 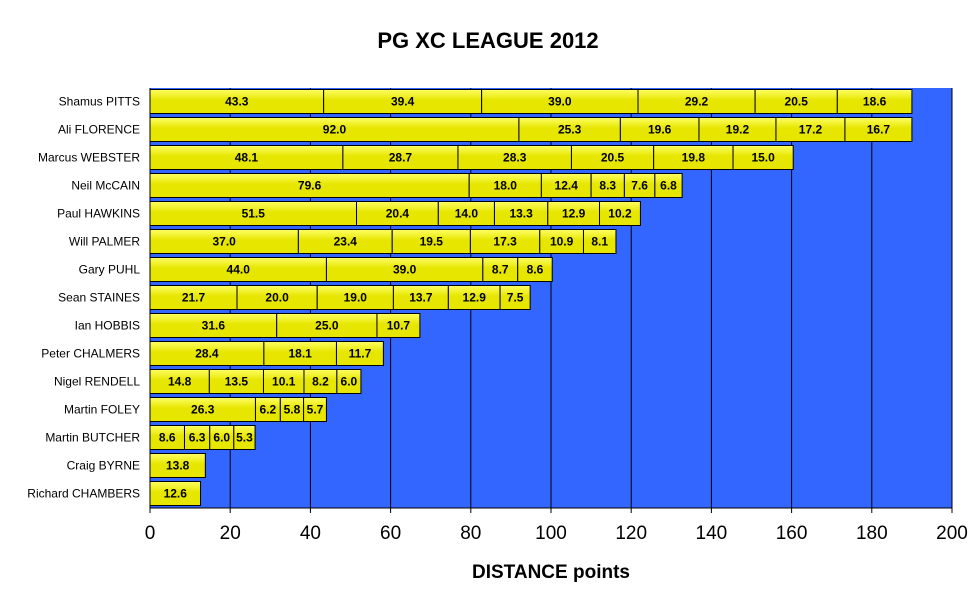 What do you see at coordinates (574, 214) in the screenshot?
I see `segment-value-label: 12.9` at bounding box center [574, 214].